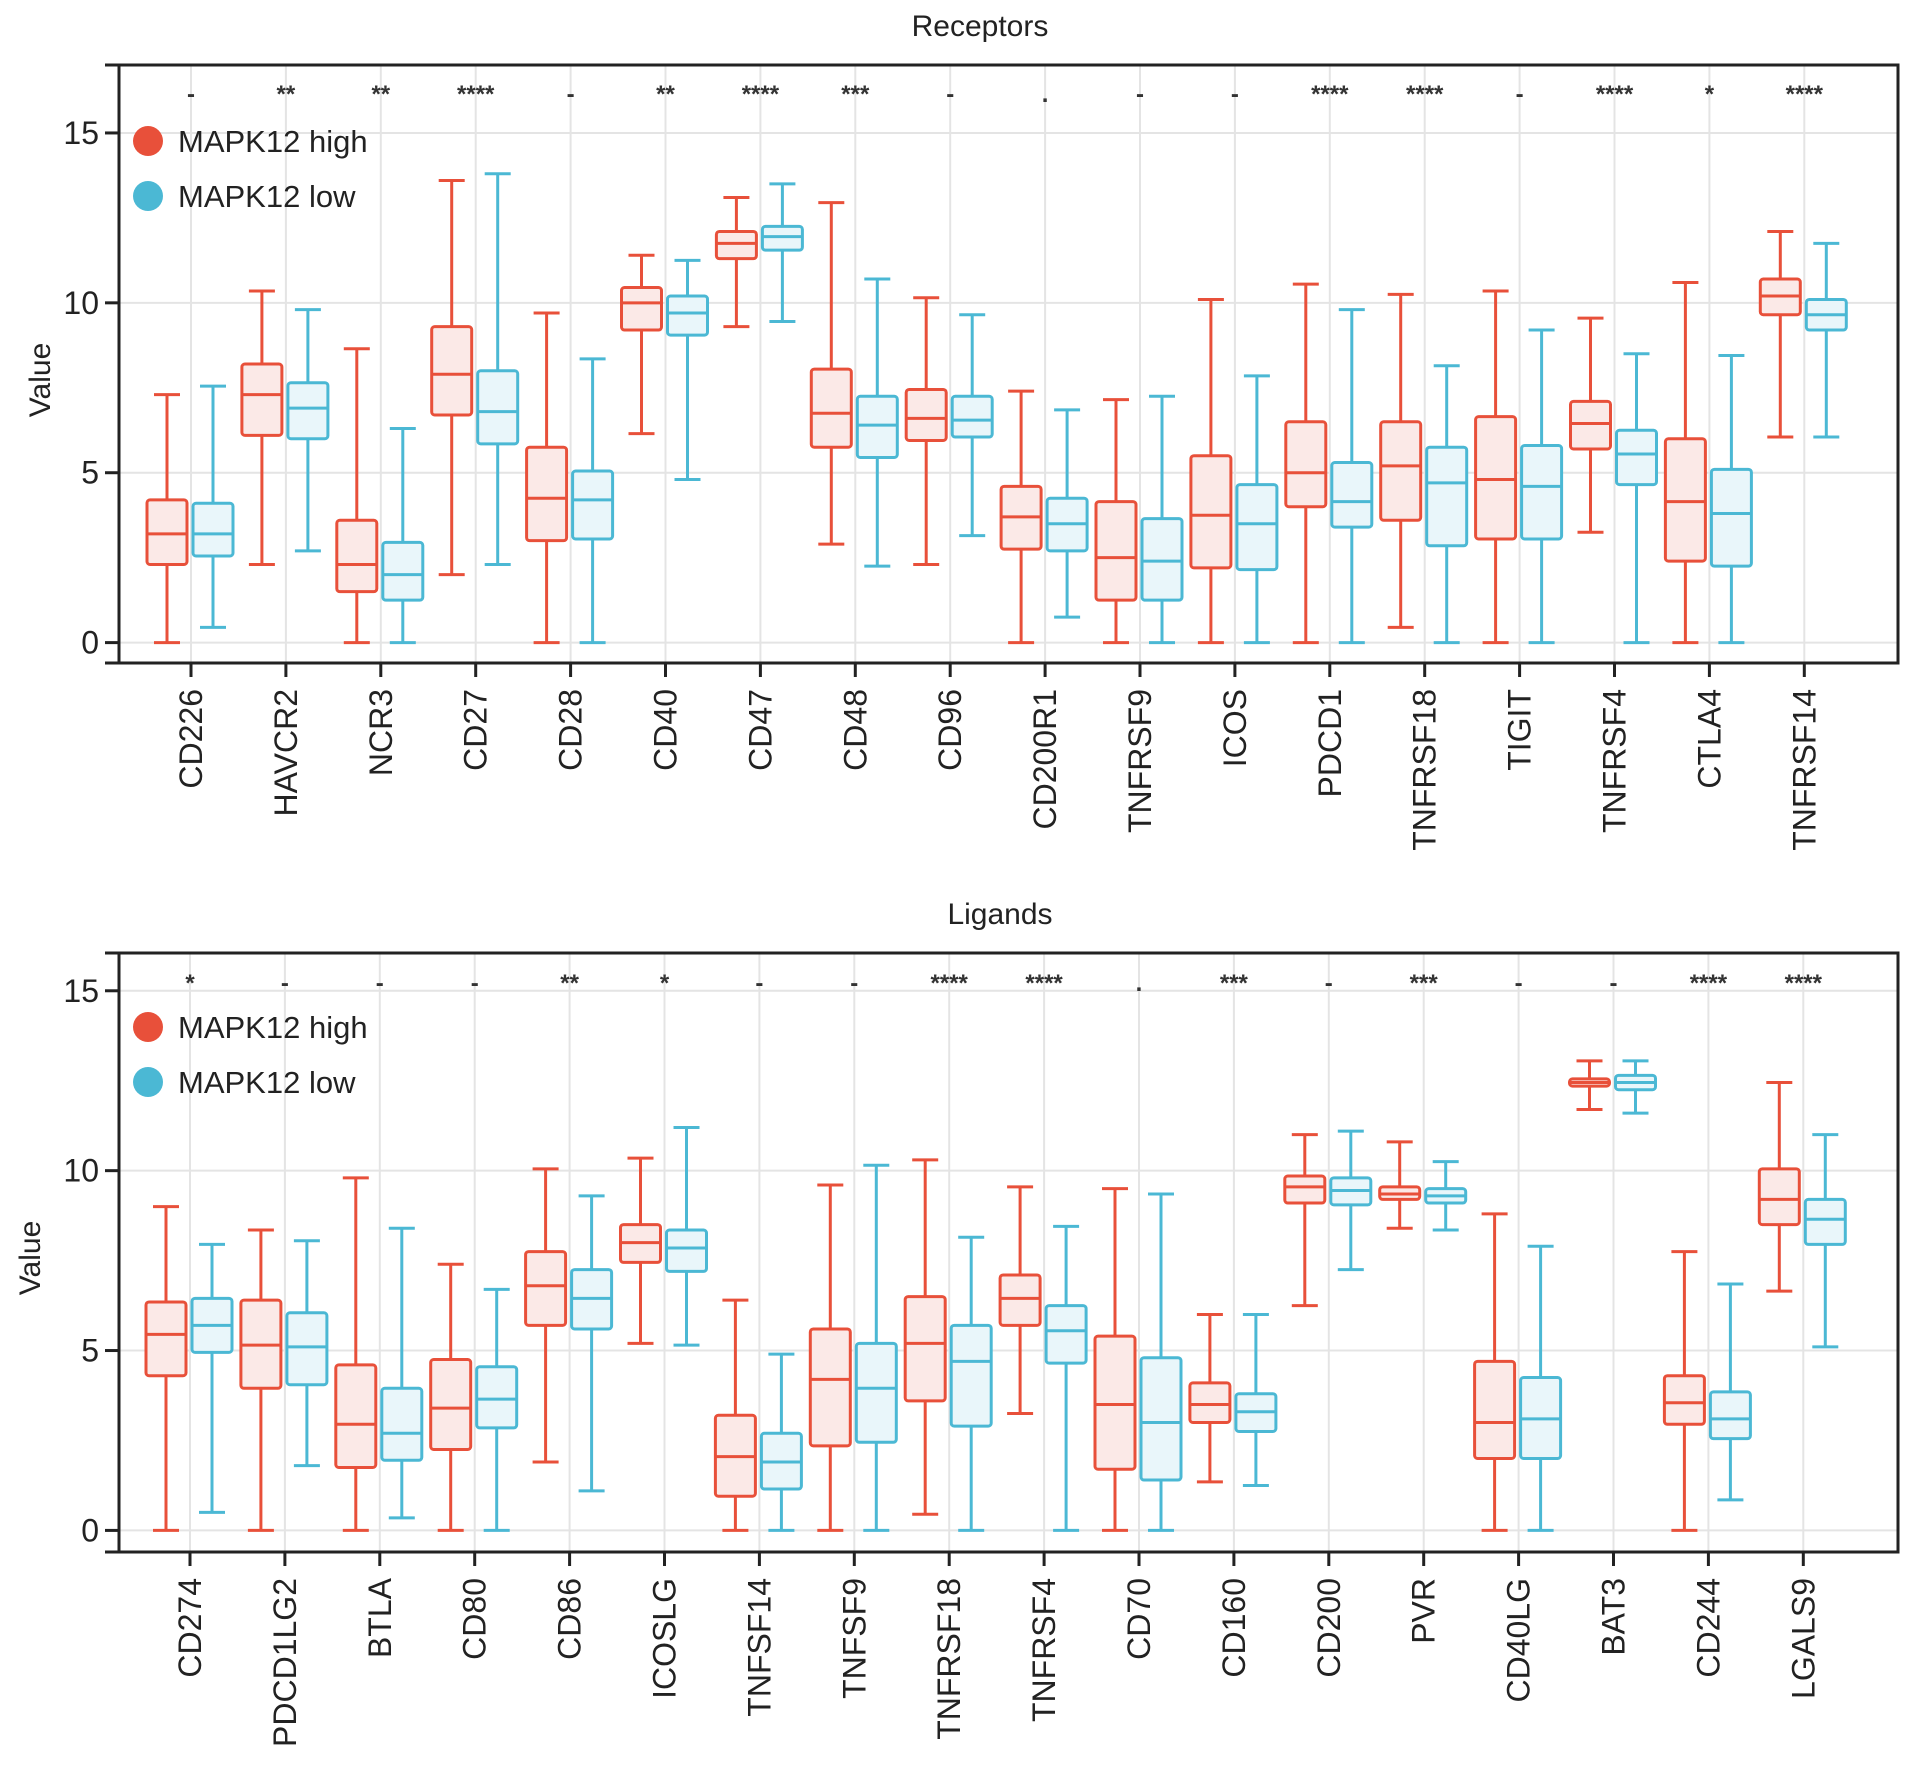  I want to click on x-tick-label: HAVCR2, so click(286, 752).